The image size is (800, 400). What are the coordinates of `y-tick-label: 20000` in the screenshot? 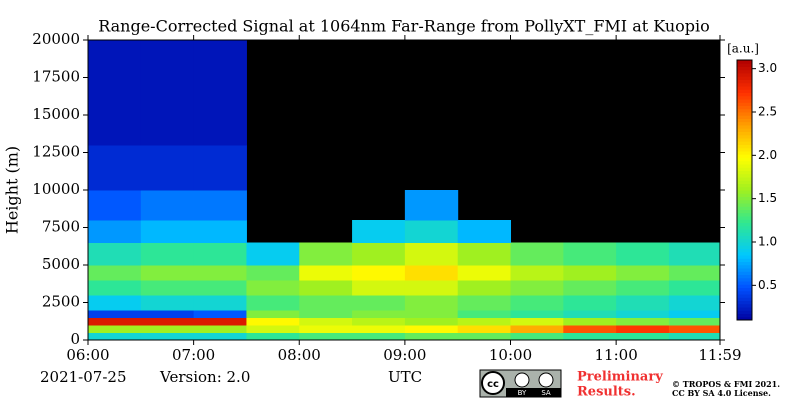 It's located at (56, 39).